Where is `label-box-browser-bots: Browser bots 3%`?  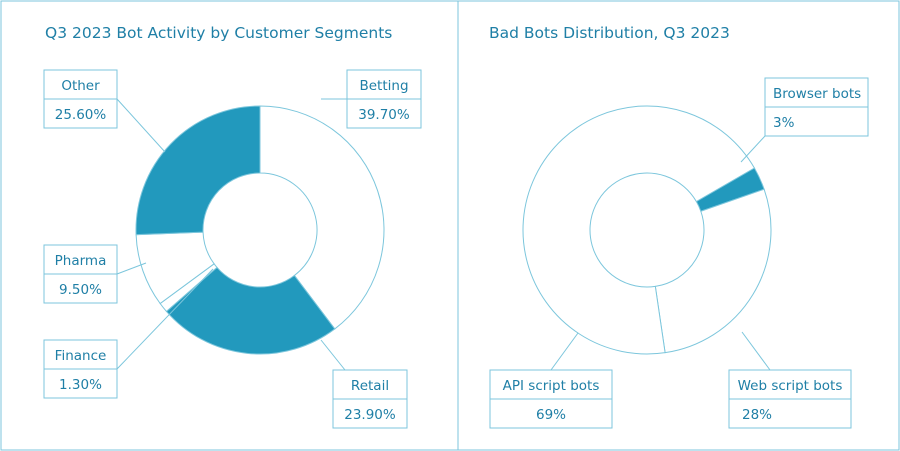 label-box-browser-bots: Browser bots 3% is located at coordinates (816, 107).